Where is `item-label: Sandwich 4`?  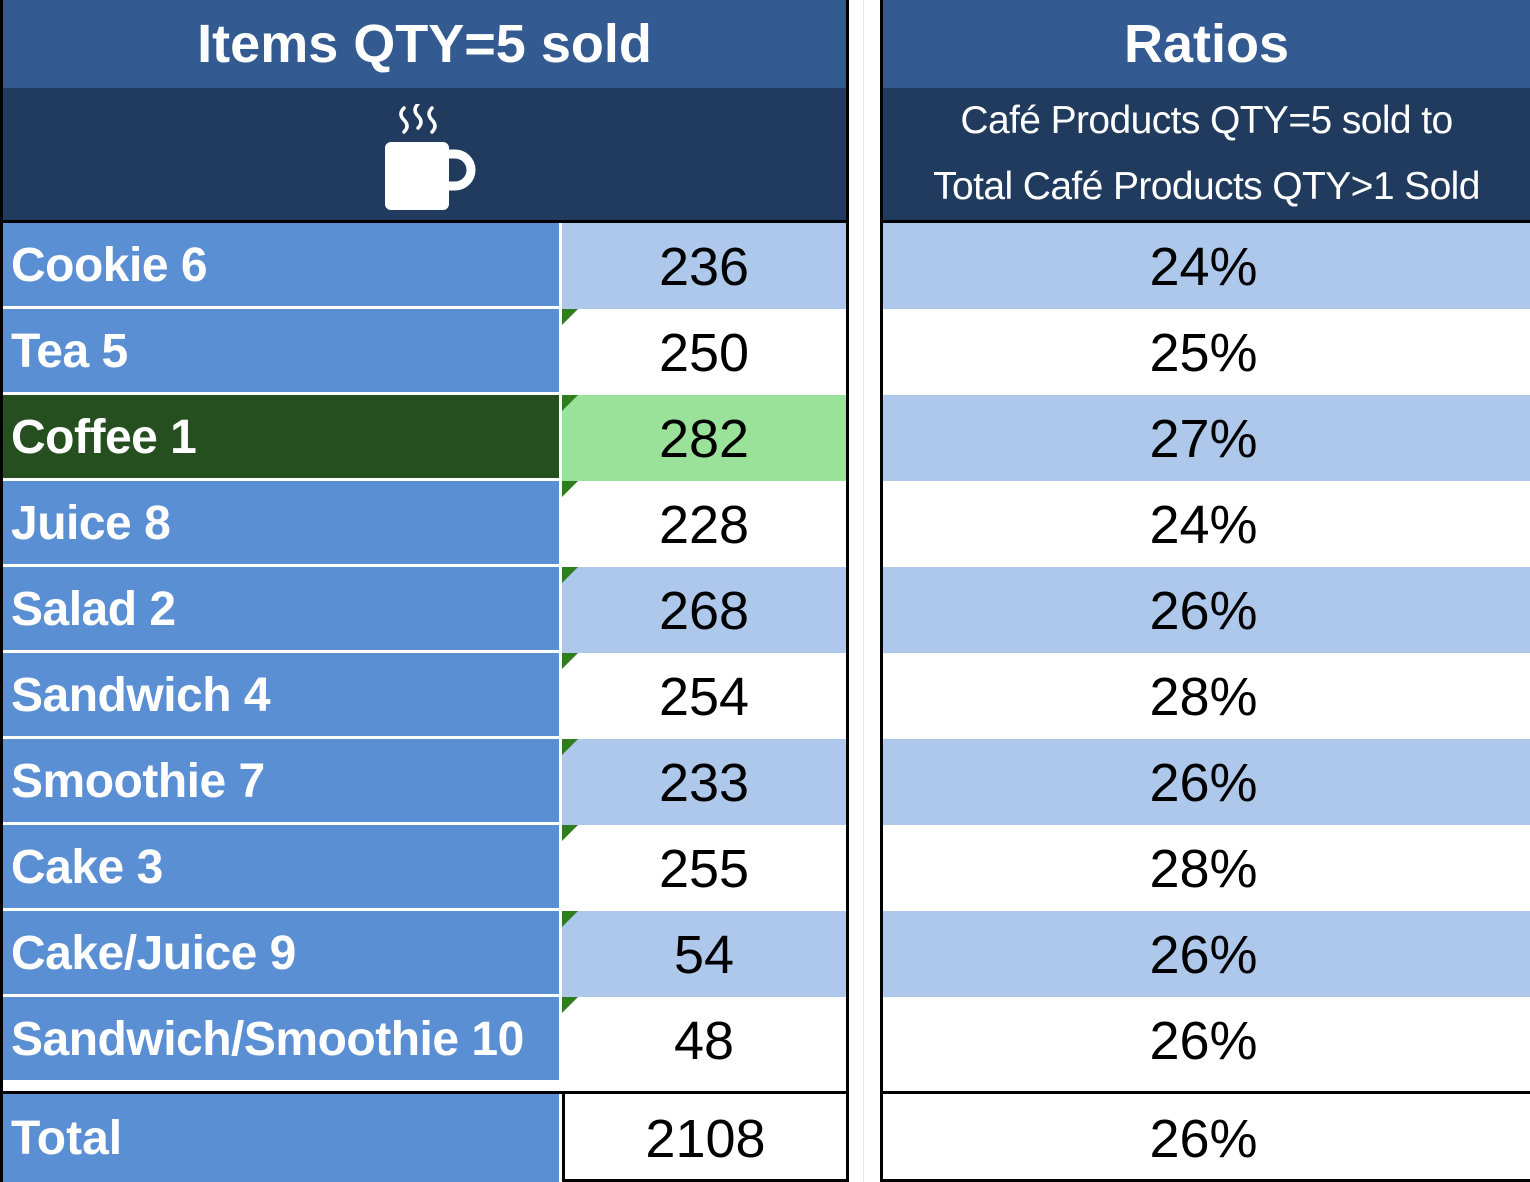 item-label: Sandwich 4 is located at coordinates (281, 696).